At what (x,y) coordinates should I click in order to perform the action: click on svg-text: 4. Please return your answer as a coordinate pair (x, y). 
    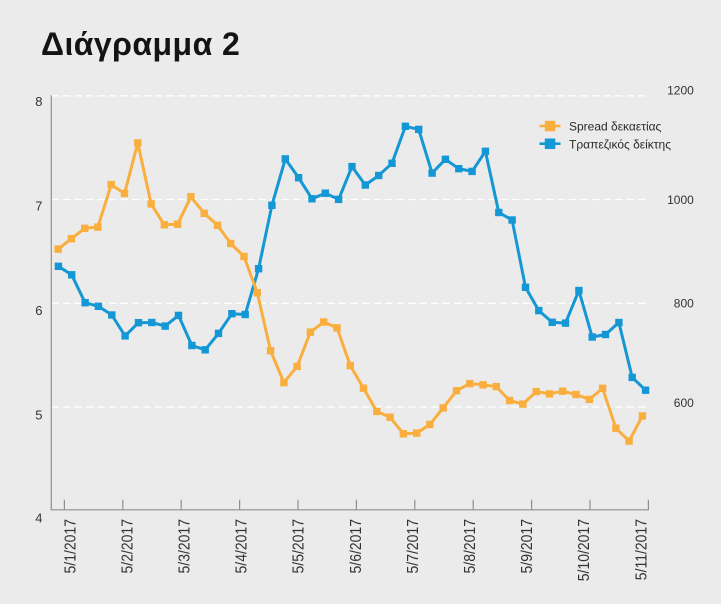
    Looking at the image, I should click on (38, 517).